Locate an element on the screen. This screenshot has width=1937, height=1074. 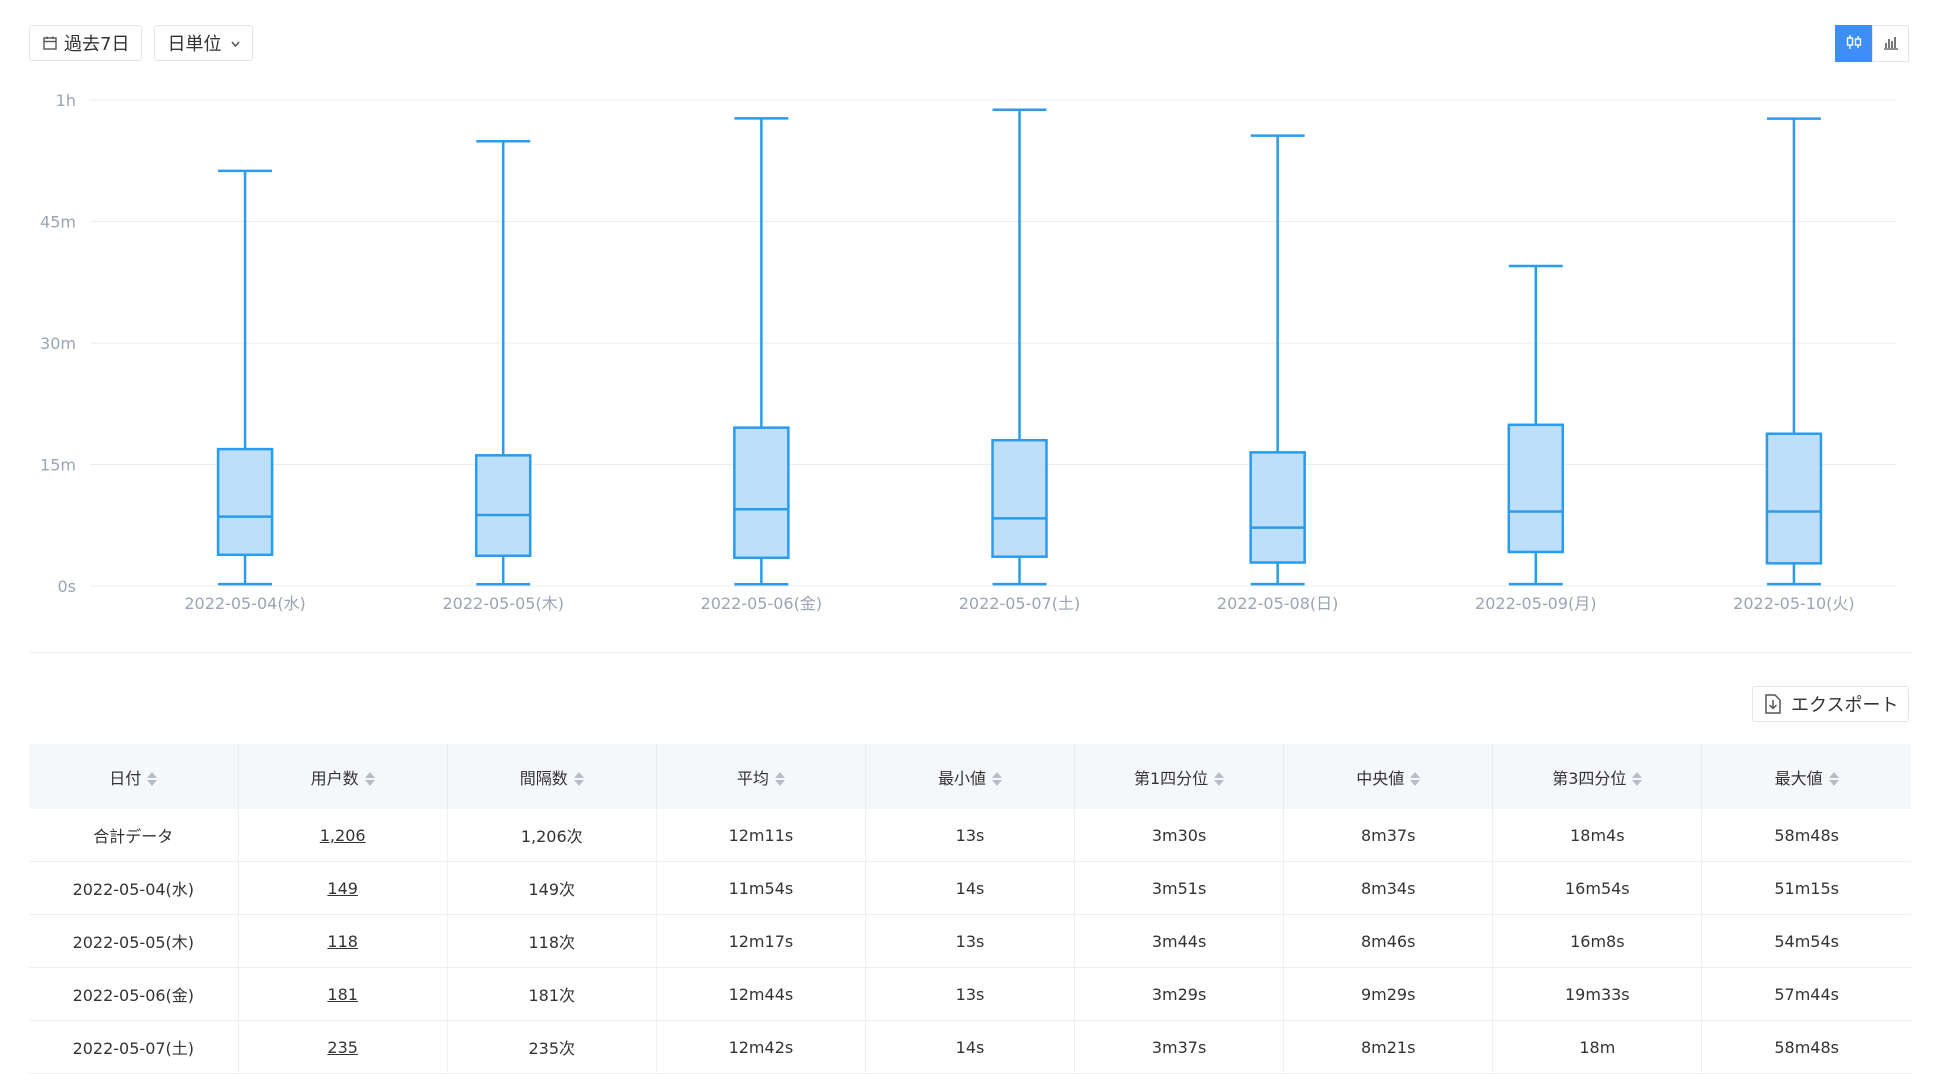
cell-q3: 18m is located at coordinates (1597, 1047).